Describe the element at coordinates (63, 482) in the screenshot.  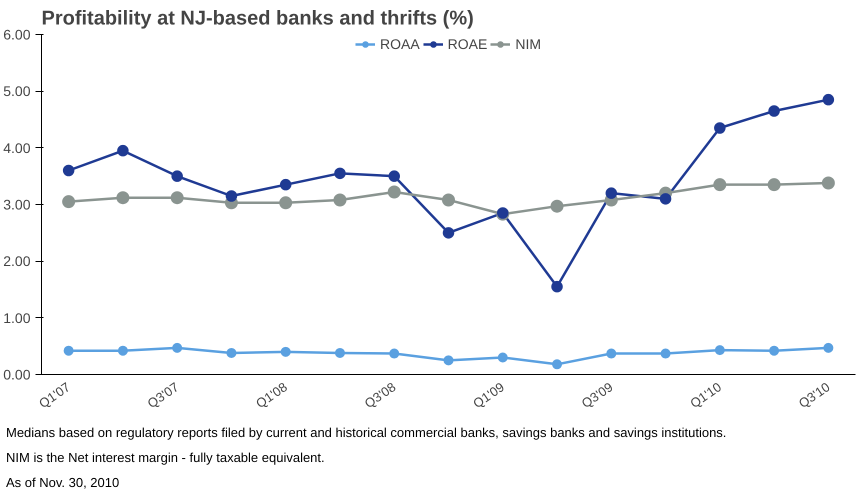
I see `text: As of Nov. 30, 2010` at that location.